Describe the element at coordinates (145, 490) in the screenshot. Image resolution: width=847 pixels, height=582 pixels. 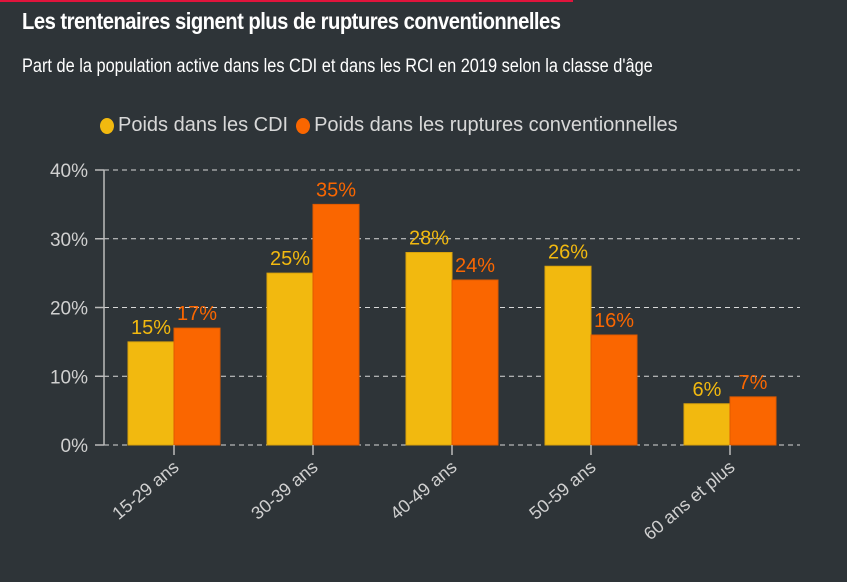
I see `x-tick-label: 15-29 ans` at that location.